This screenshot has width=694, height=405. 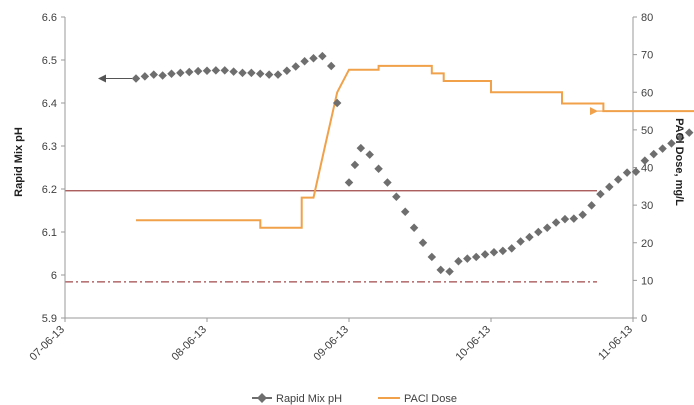 I want to click on y-left-axis-title: Rapid Mix pH, so click(x=19, y=162).